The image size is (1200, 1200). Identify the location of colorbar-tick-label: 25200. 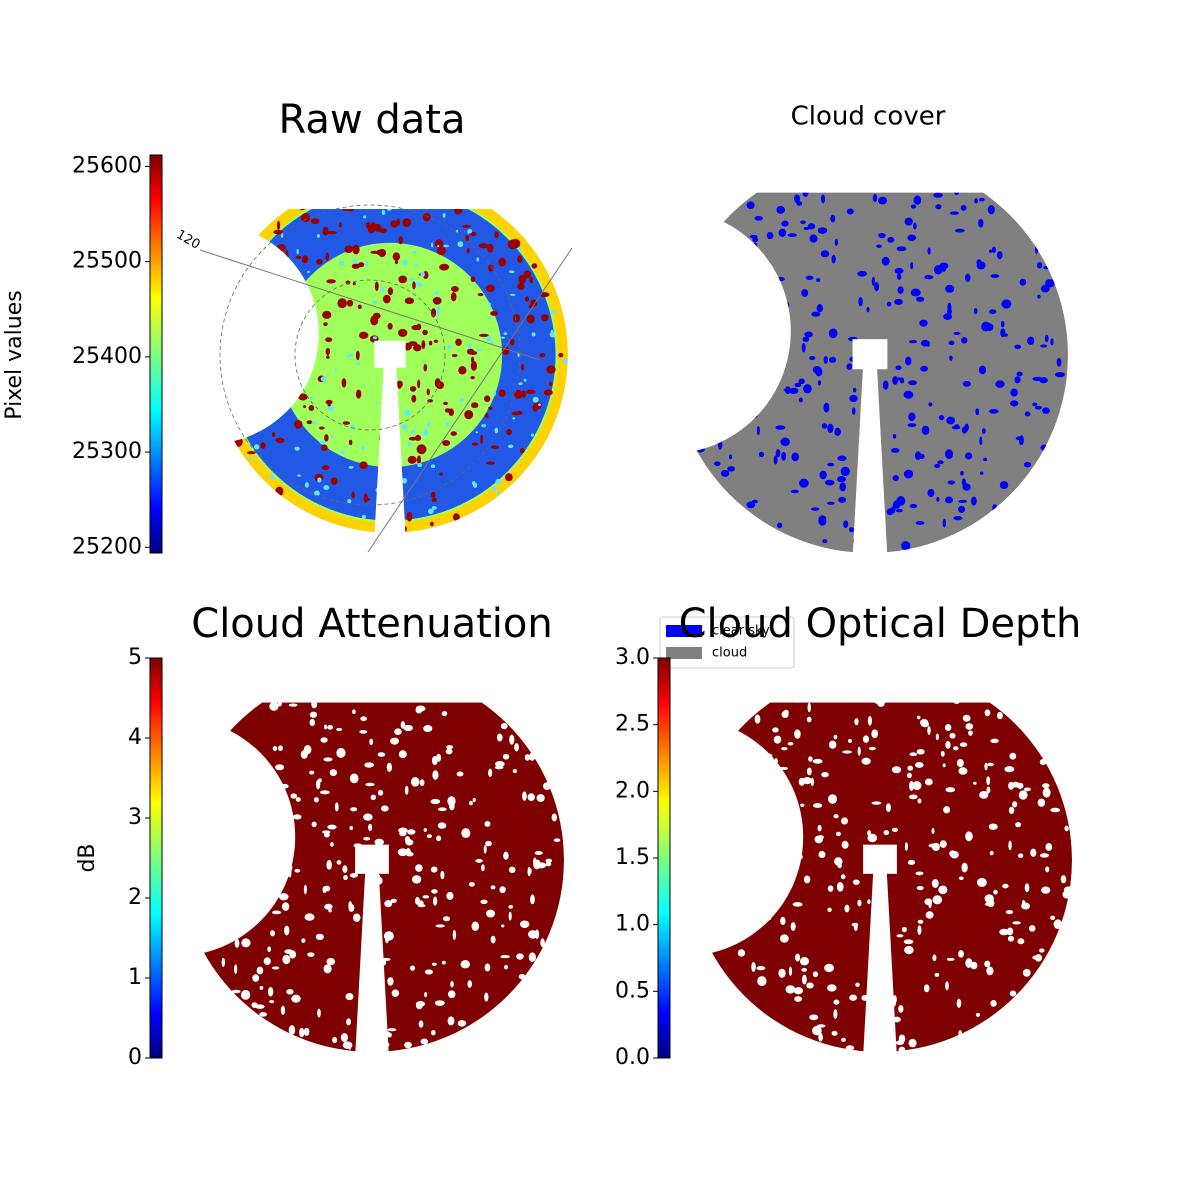
(107, 546).